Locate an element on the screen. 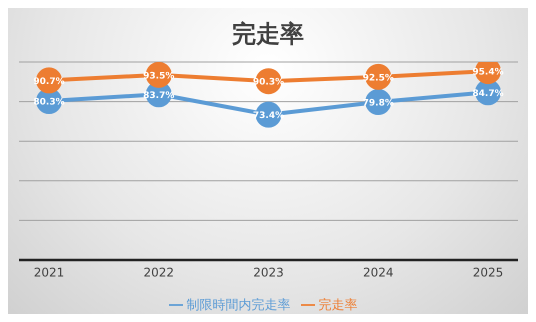  data-label: 83.7% is located at coordinates (158, 95).